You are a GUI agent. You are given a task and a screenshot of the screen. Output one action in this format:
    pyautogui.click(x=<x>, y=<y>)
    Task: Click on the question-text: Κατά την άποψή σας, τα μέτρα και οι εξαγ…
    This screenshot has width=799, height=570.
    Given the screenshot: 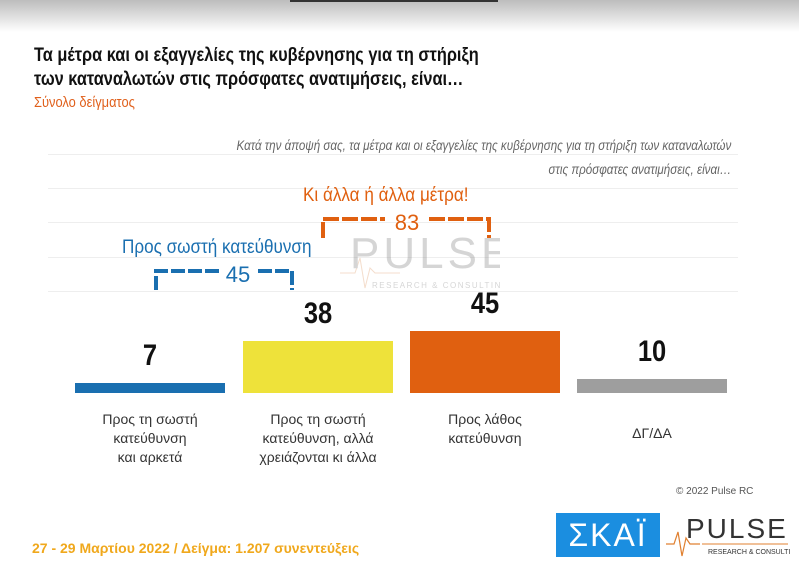 What is the action you would take?
    pyautogui.click(x=483, y=157)
    